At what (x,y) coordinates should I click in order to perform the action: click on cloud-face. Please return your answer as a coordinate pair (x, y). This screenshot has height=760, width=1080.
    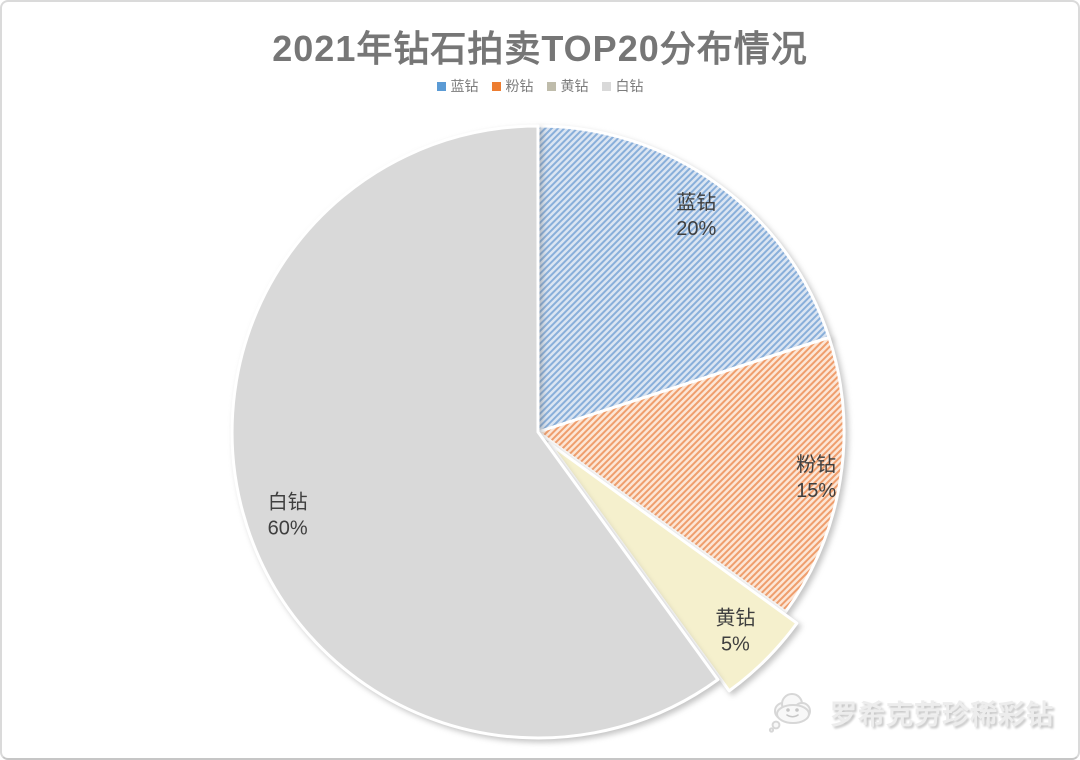
    Looking at the image, I should click on (792, 710).